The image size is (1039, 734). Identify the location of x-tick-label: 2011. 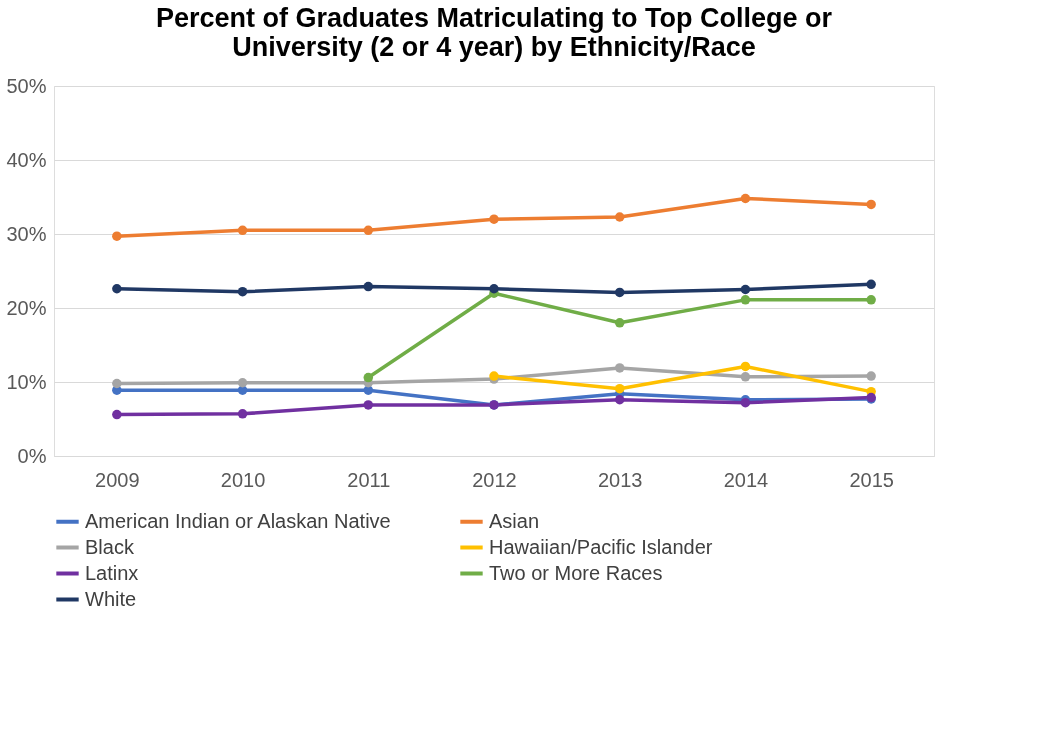
(369, 479).